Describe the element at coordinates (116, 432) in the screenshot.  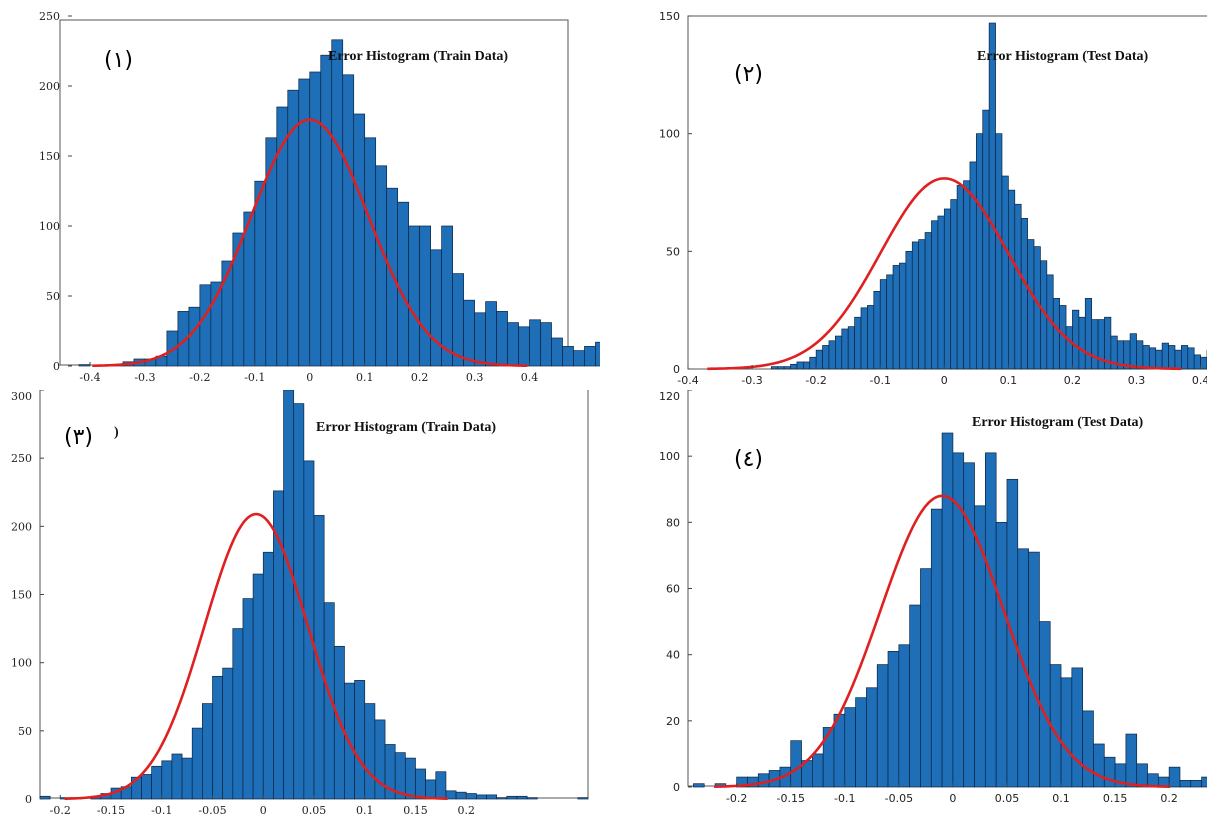
I see `panel-stray-mark: )` at that location.